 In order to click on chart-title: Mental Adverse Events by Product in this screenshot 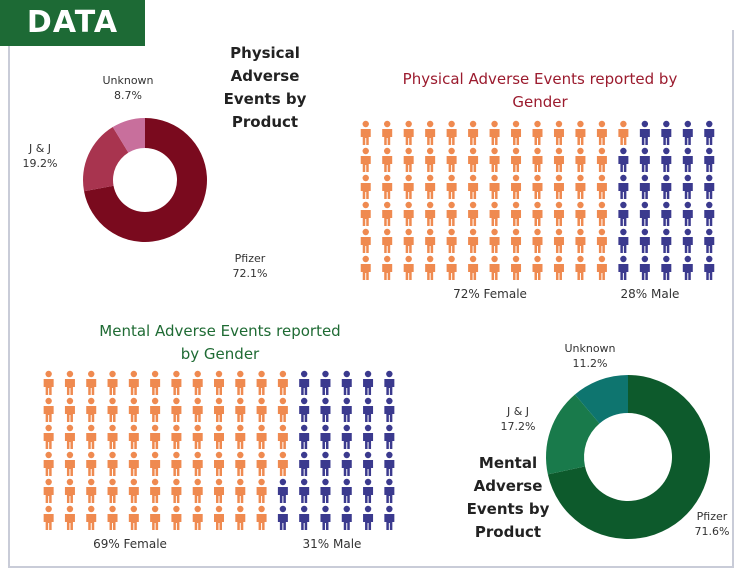, I will do `click(508, 497)`.